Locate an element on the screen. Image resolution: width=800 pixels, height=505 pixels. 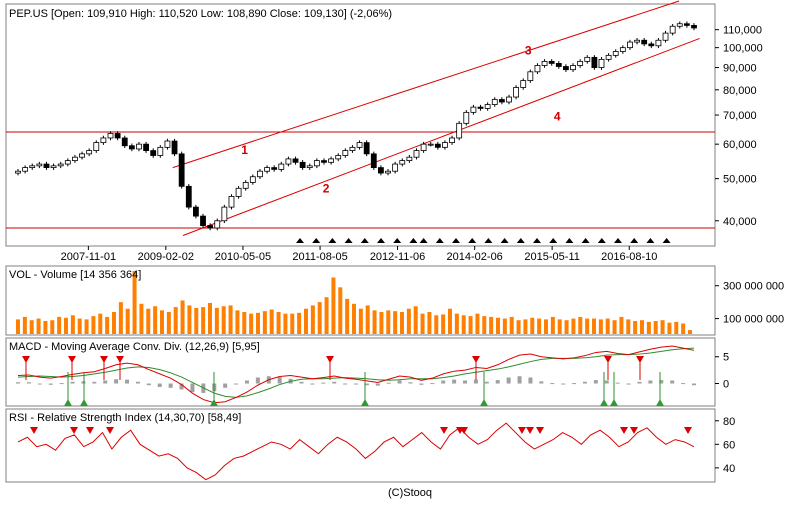
price-title-bg is located at coordinates (210, 12).